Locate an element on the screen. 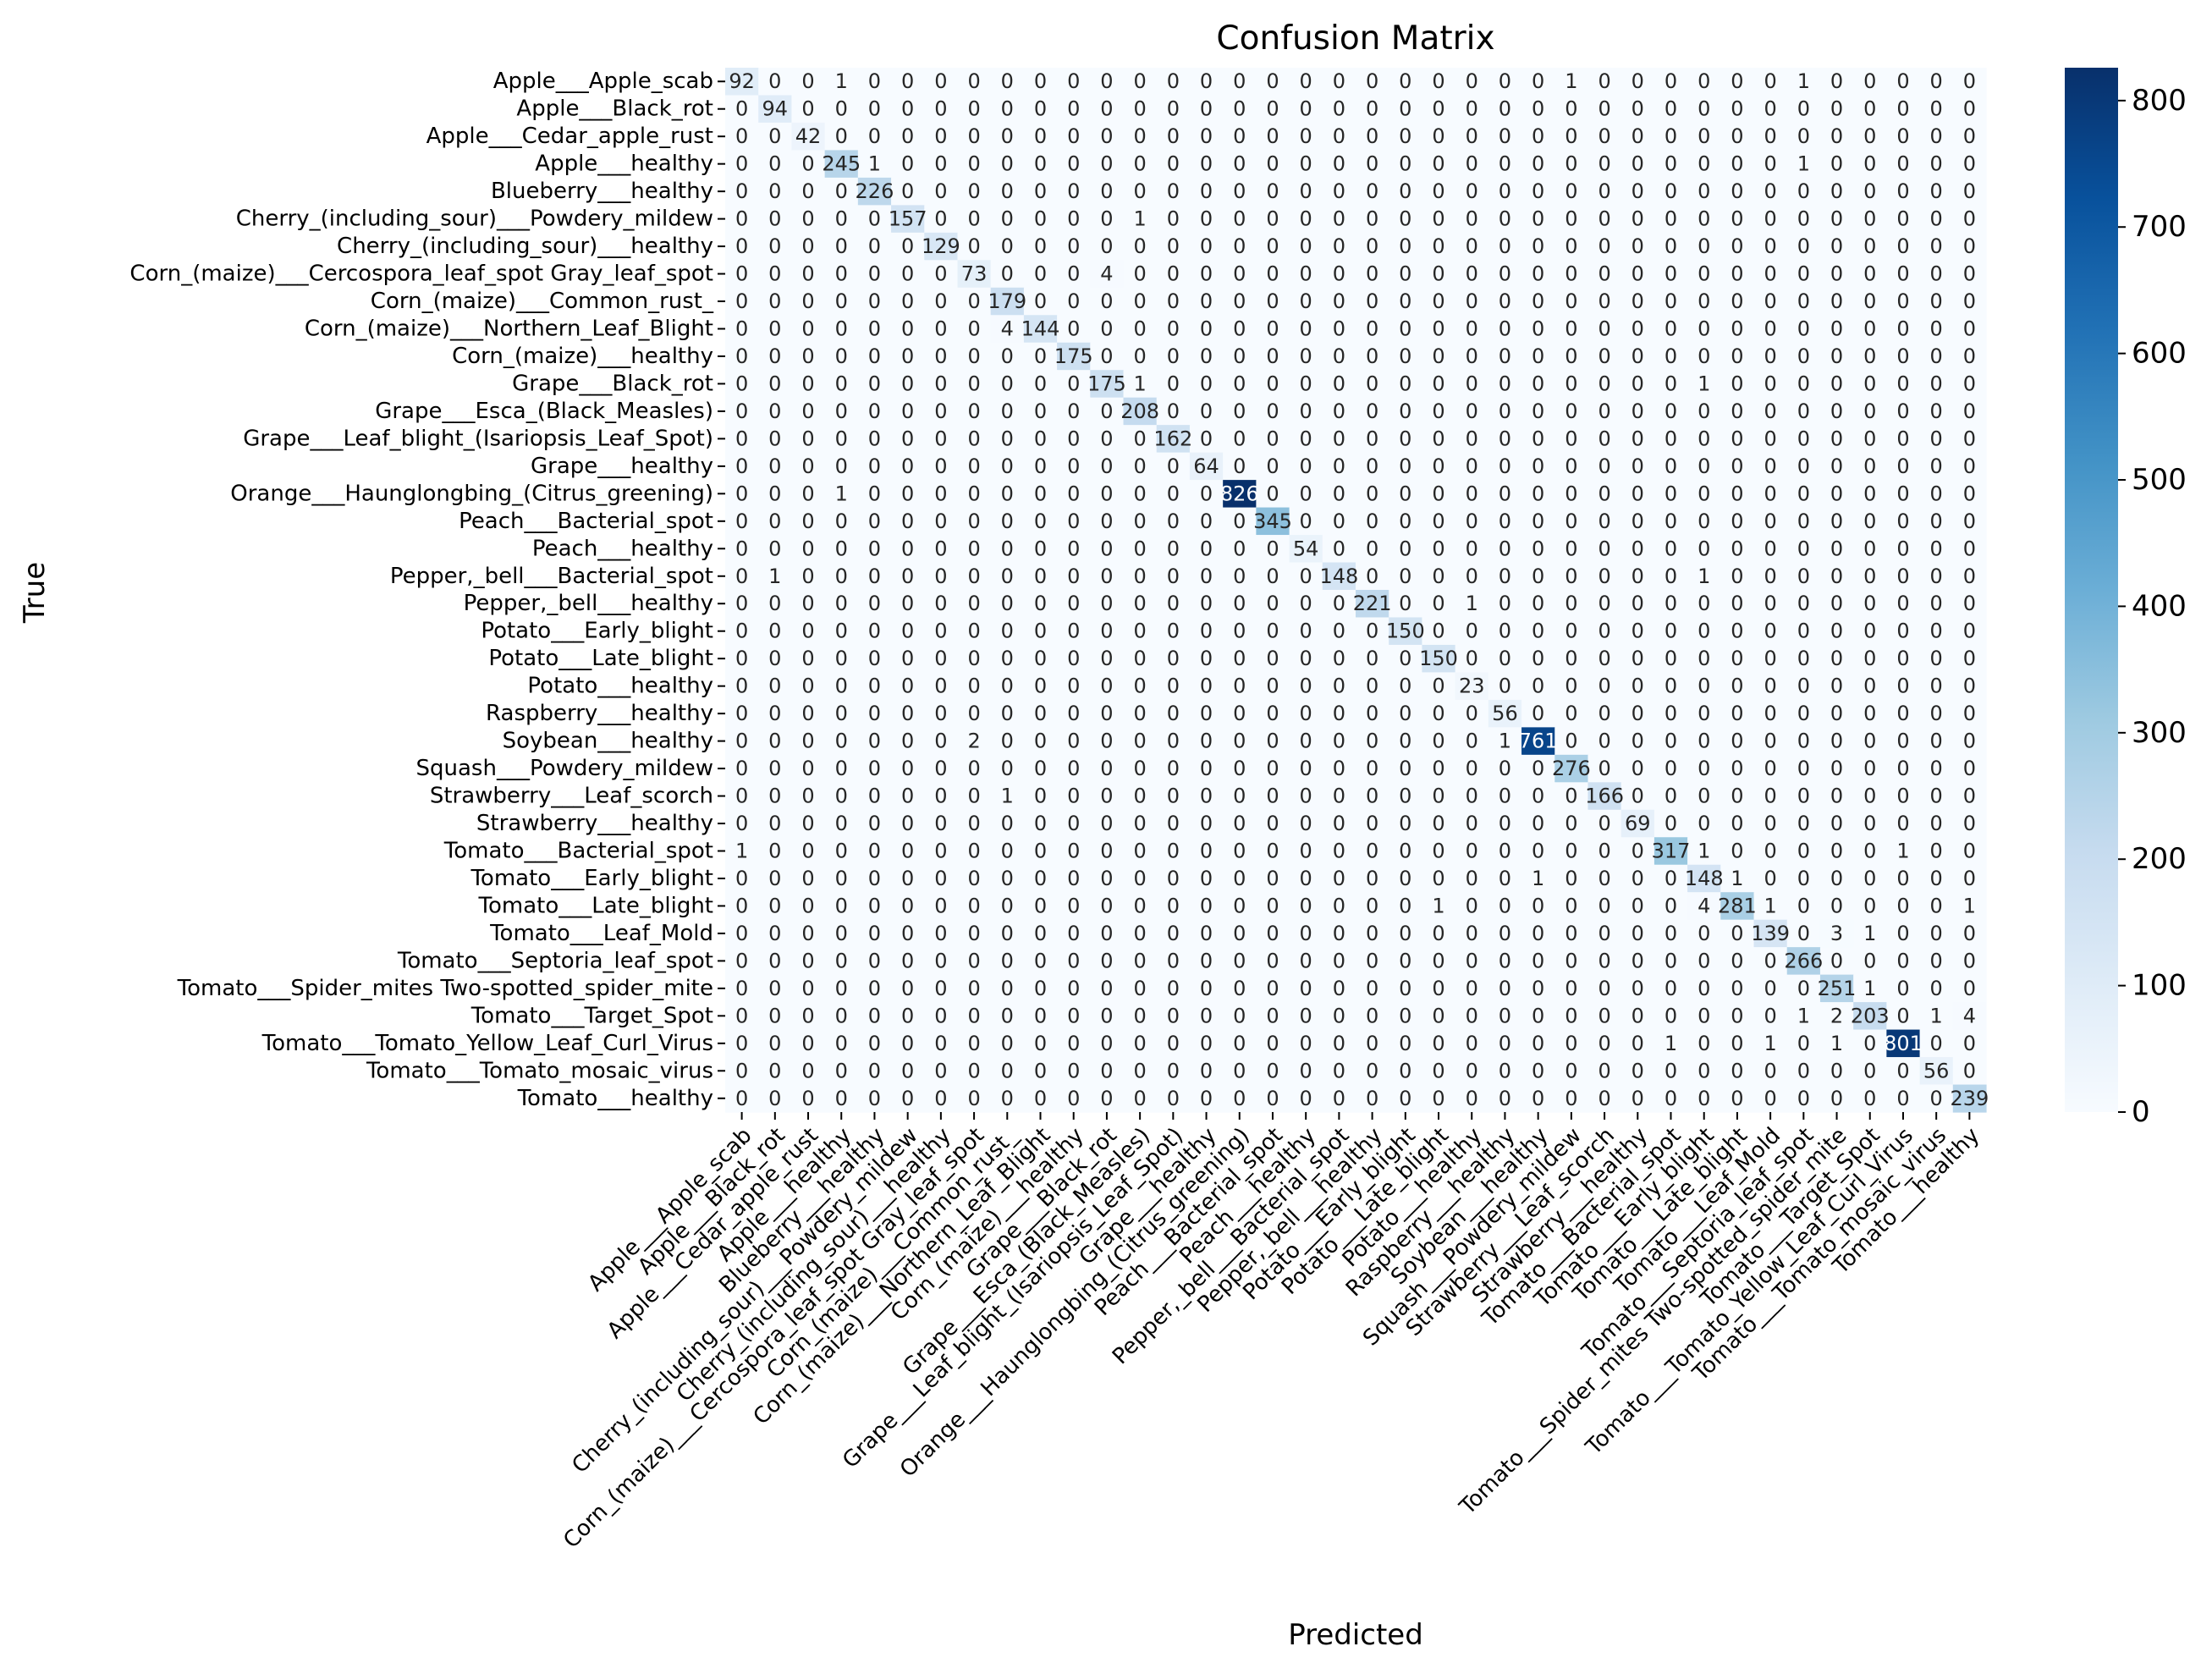 The width and height of the screenshot is (2212, 1674). y-tick-label: Potato___Early_blight is located at coordinates (597, 631).